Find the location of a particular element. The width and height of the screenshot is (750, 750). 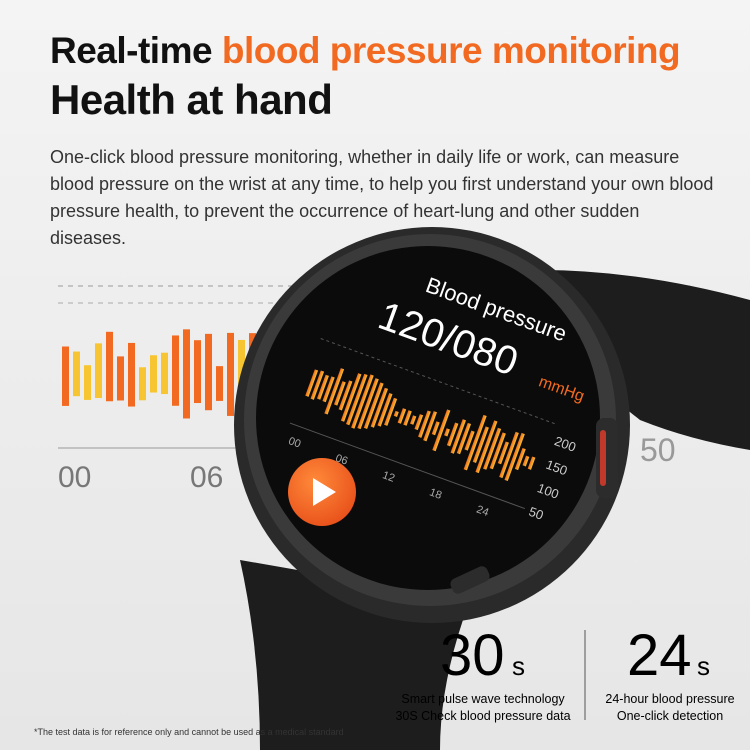

screen-y-label: 50 is located at coordinates (536, 513).